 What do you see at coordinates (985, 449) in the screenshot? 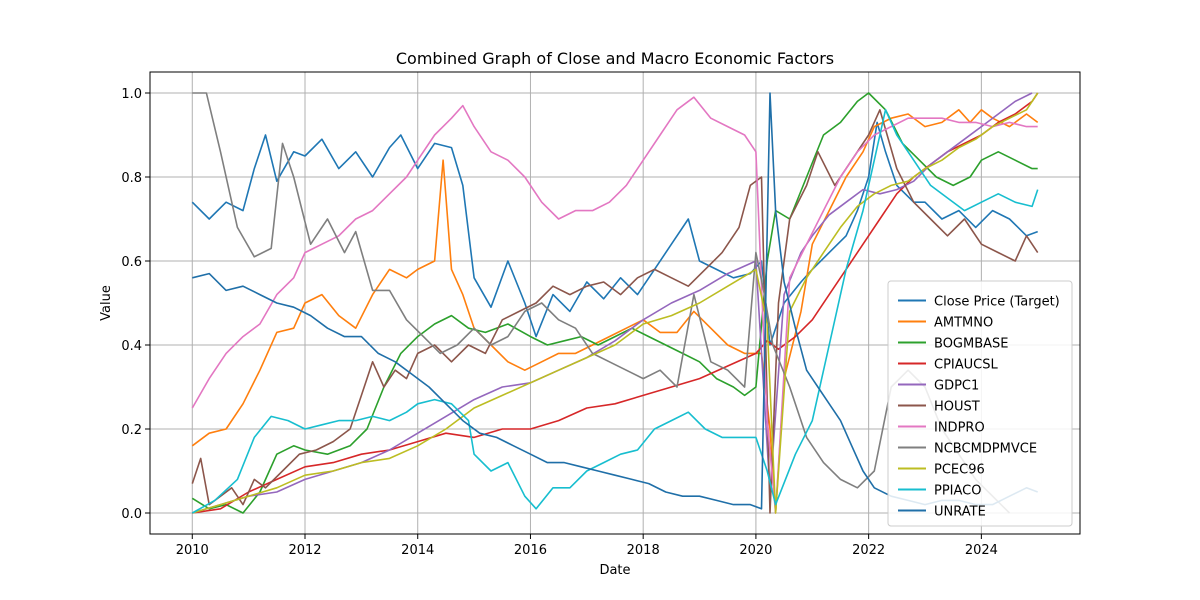
I see `legend-label-ncbcmdpmvce: NCBCMDPMVCE` at bounding box center [985, 449].